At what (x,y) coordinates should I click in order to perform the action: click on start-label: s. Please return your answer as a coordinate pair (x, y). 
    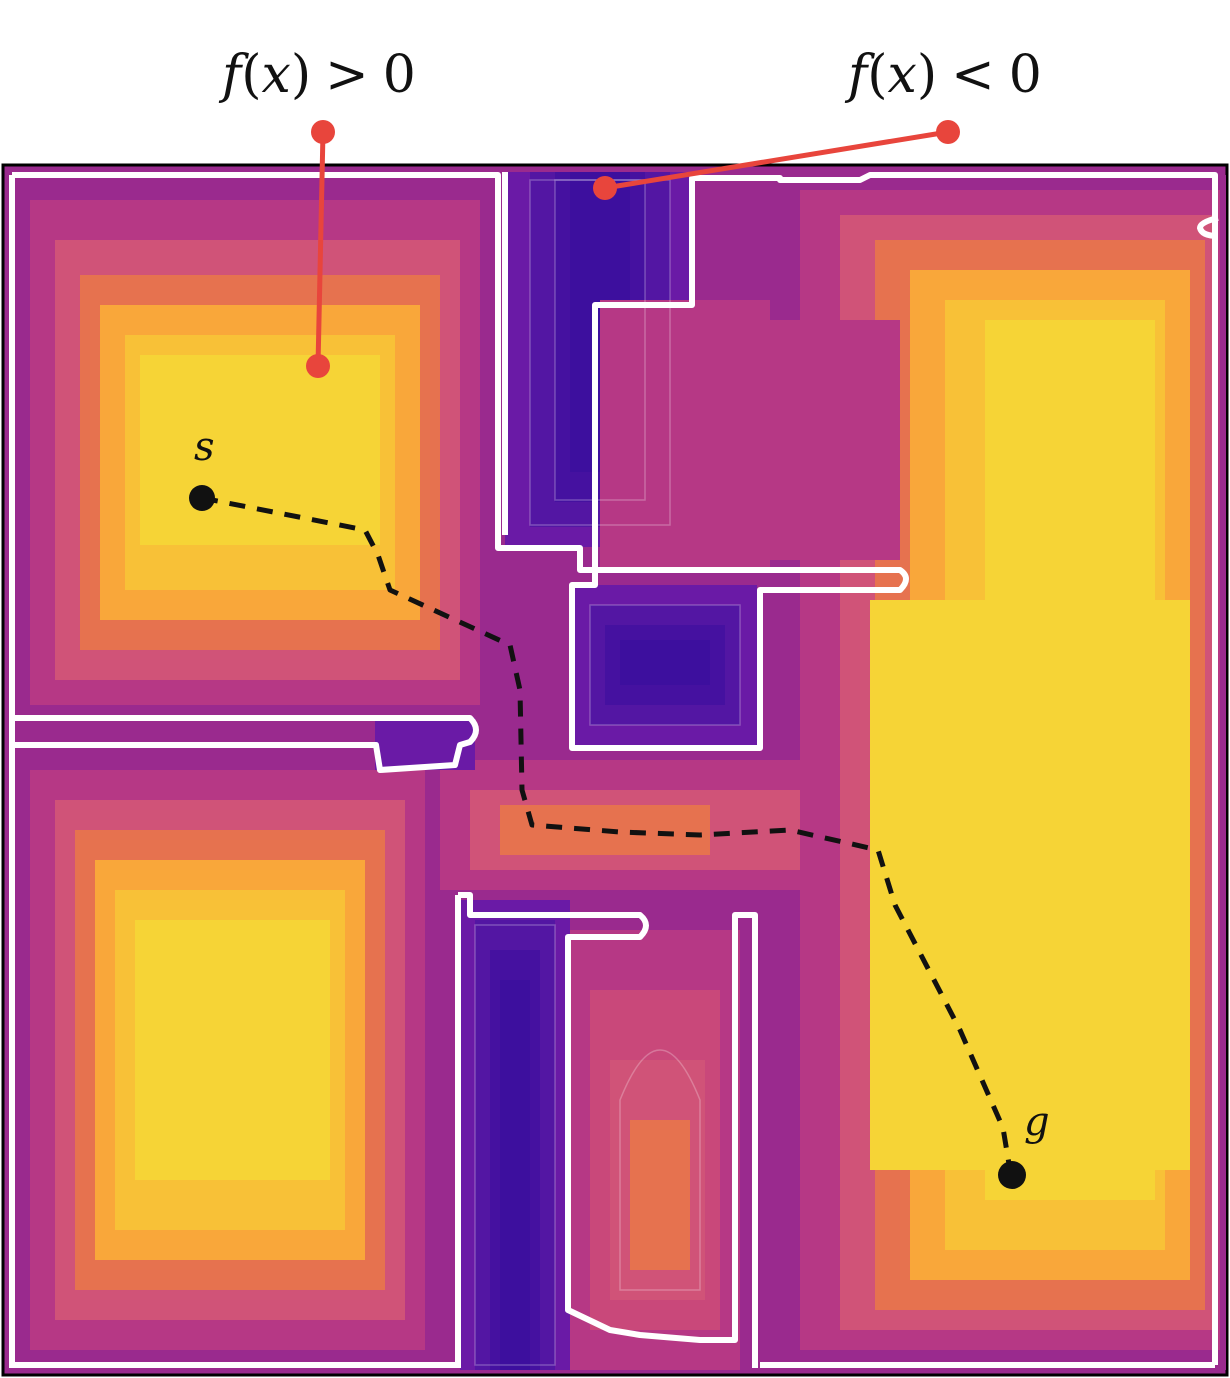
    Looking at the image, I should click on (204, 447).